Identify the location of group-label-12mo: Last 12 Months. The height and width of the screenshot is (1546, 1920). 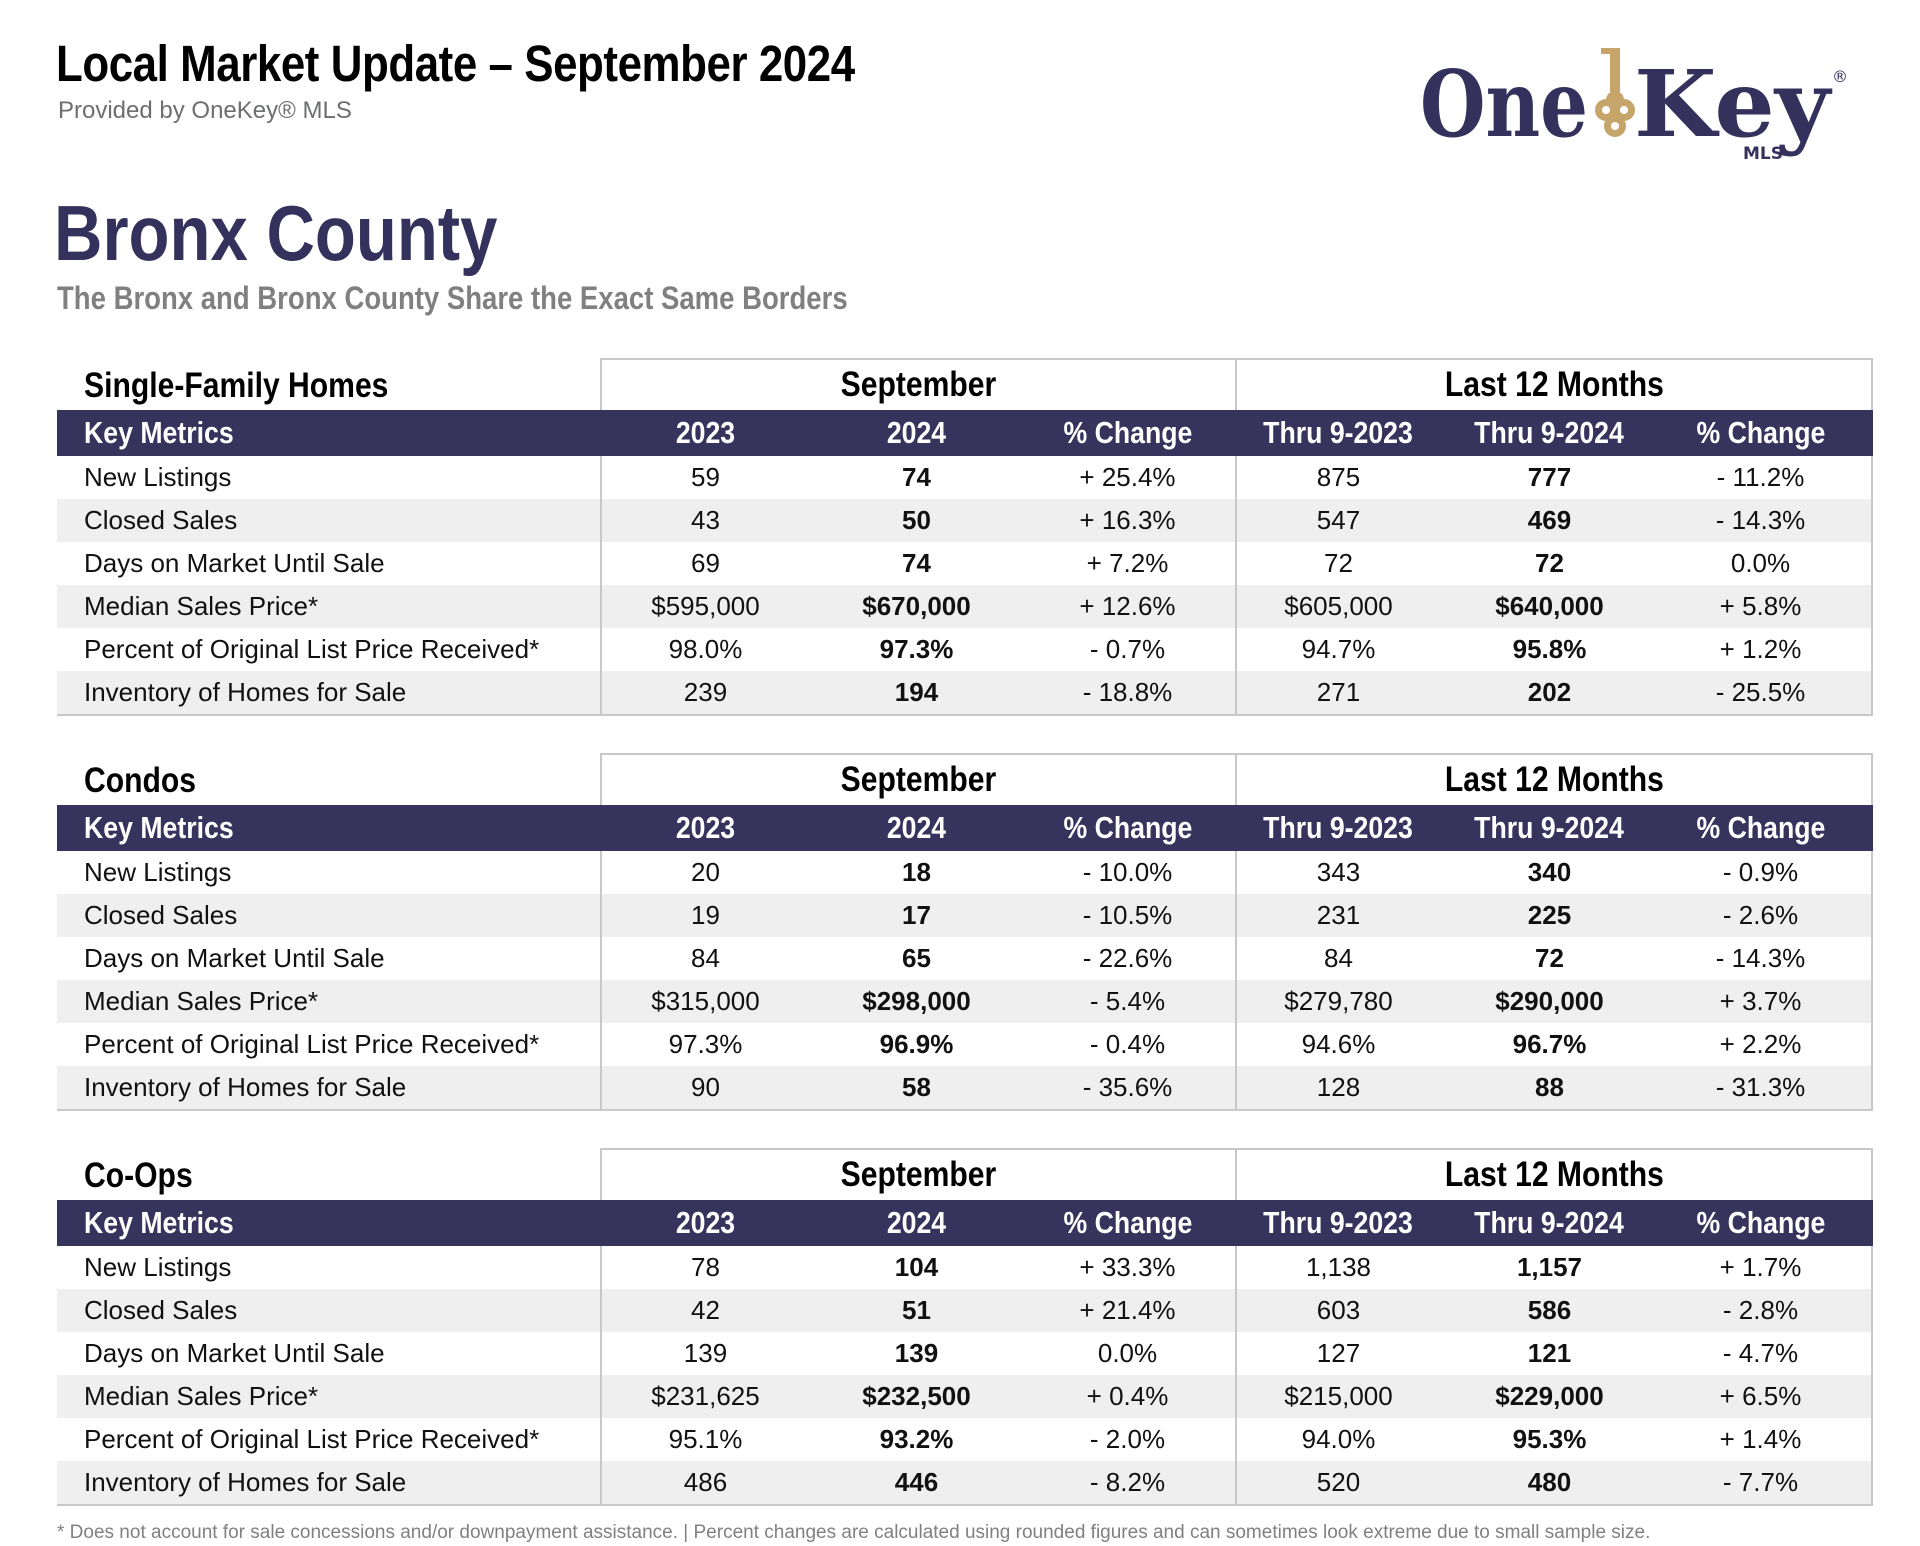
(1554, 1174).